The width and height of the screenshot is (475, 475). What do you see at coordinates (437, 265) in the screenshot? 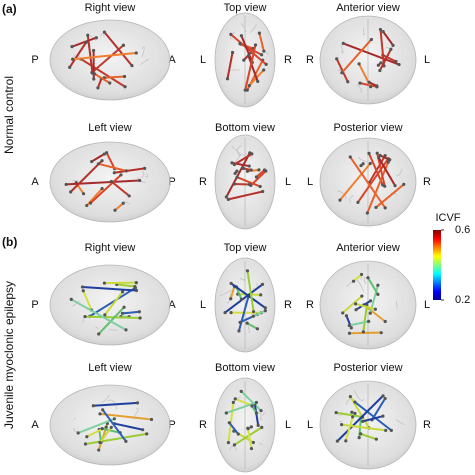
I see `colorbar` at bounding box center [437, 265].